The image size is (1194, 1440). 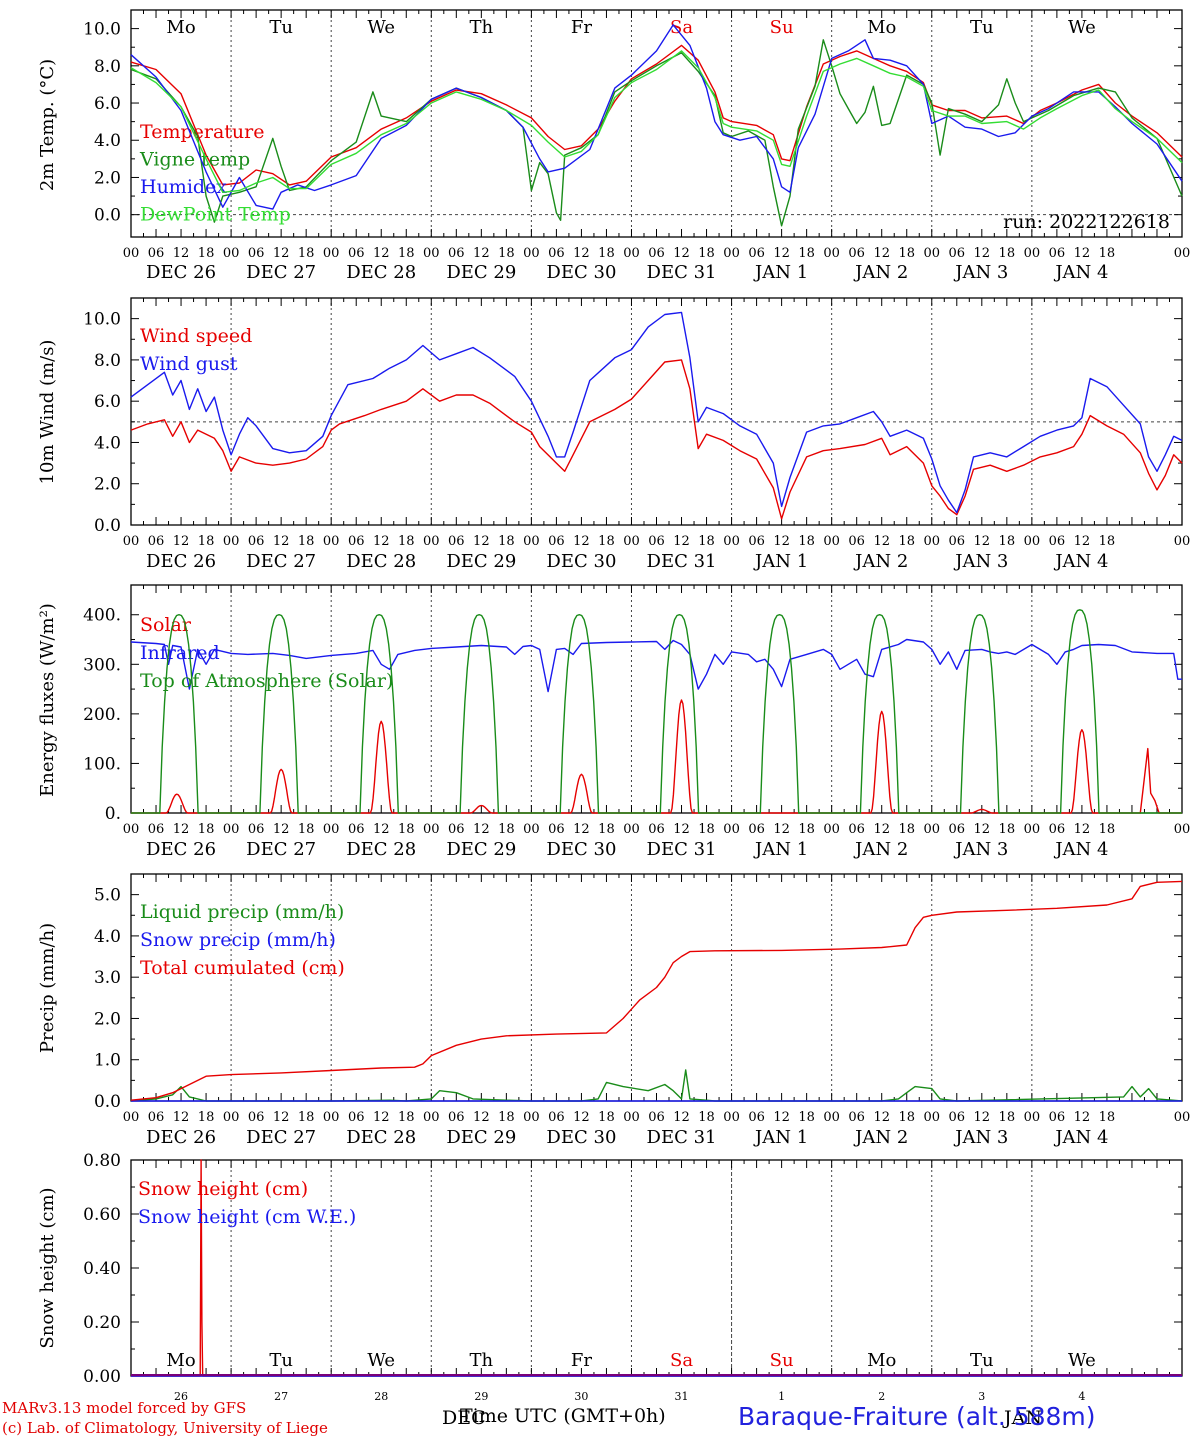 I want to click on wind-ytick-label: 10.0, so click(x=102, y=320).